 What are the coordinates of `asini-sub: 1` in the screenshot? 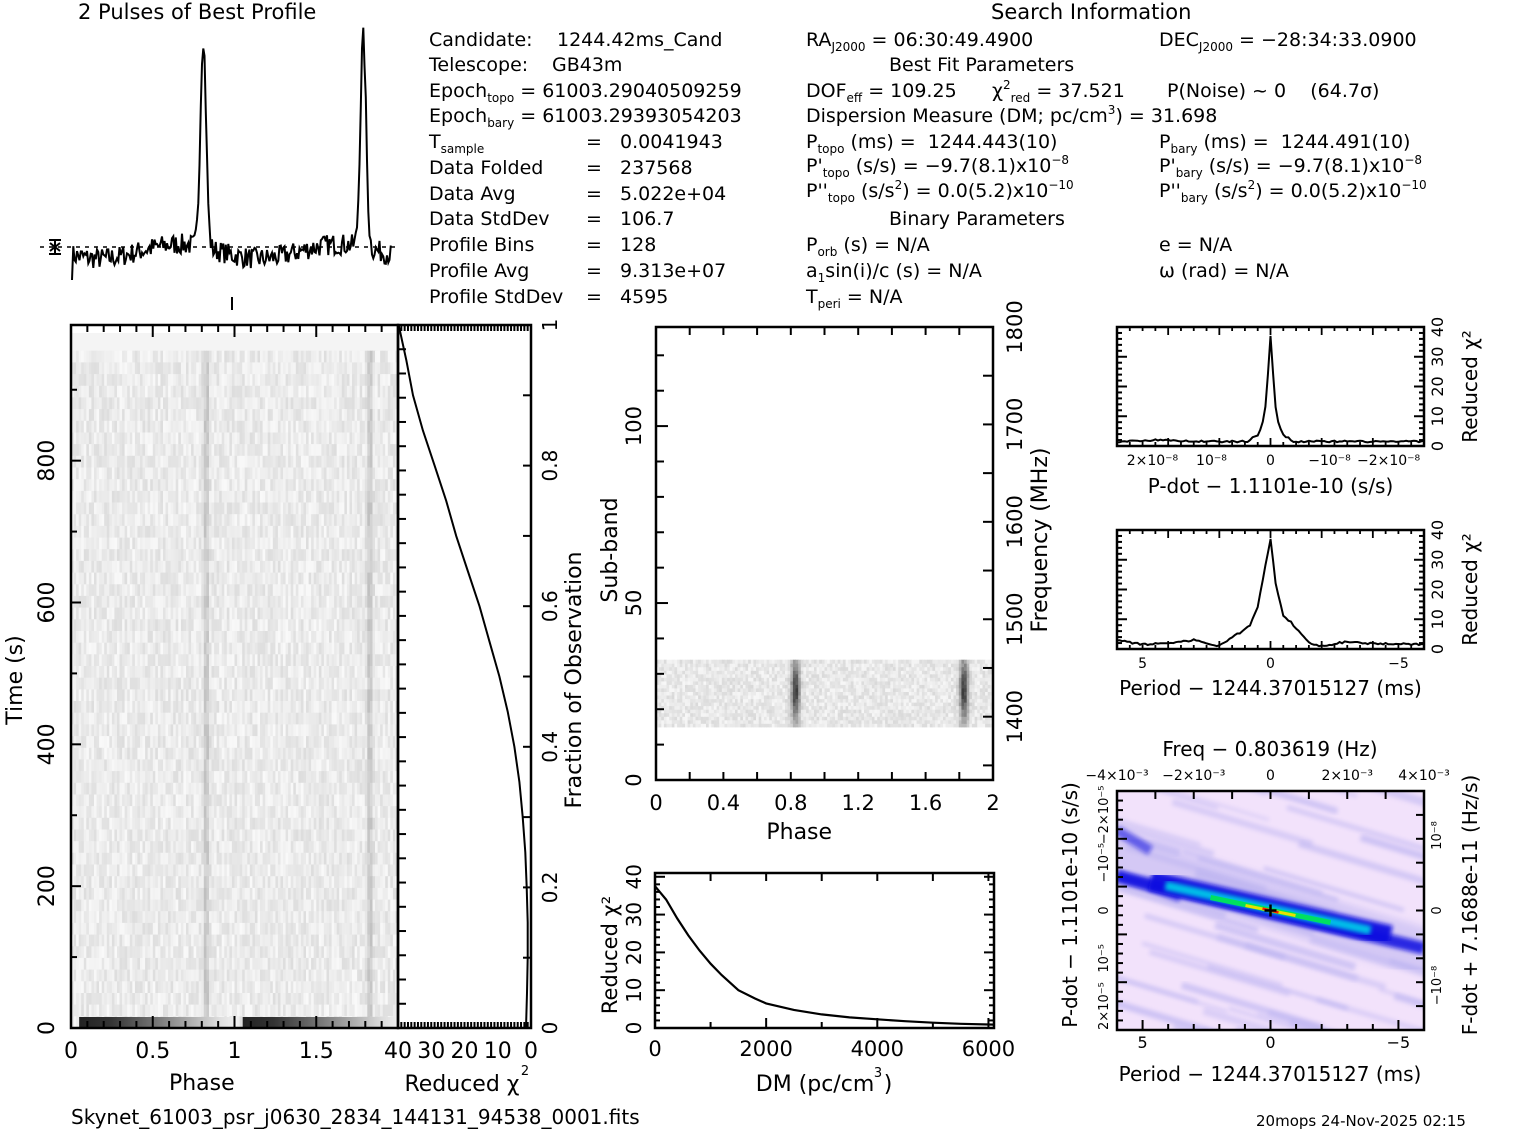 It's located at (821, 278).